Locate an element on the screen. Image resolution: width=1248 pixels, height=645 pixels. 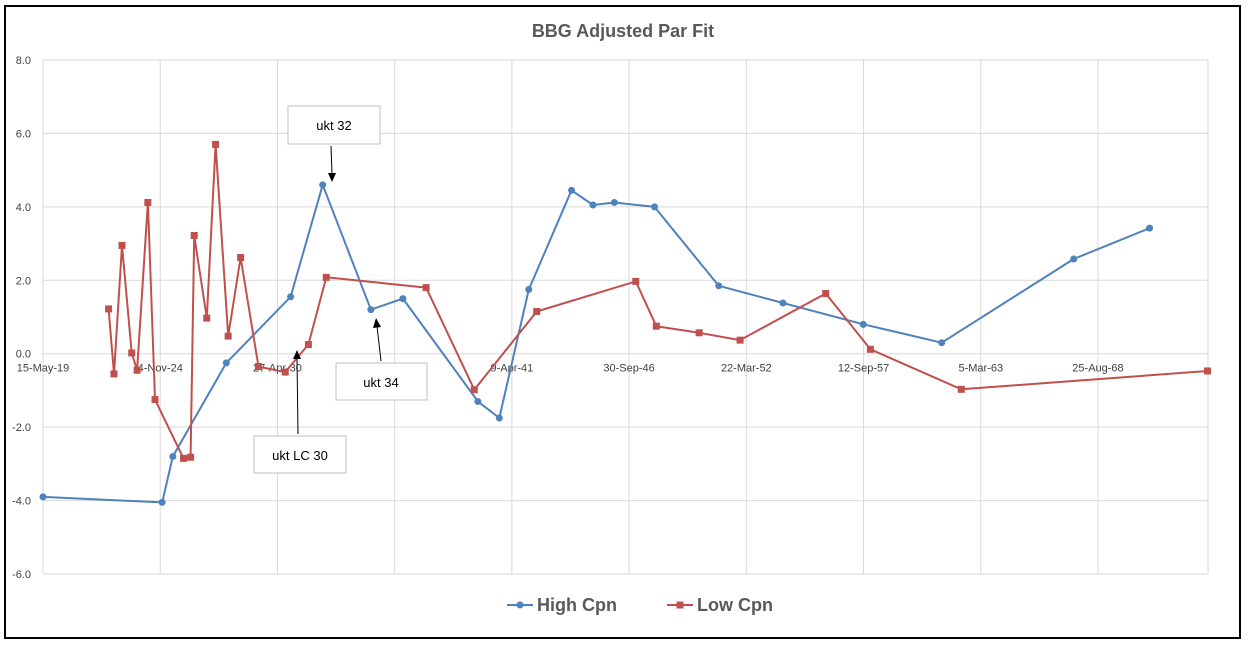
y-tick-label: 8.0 is located at coordinates (23, 61).